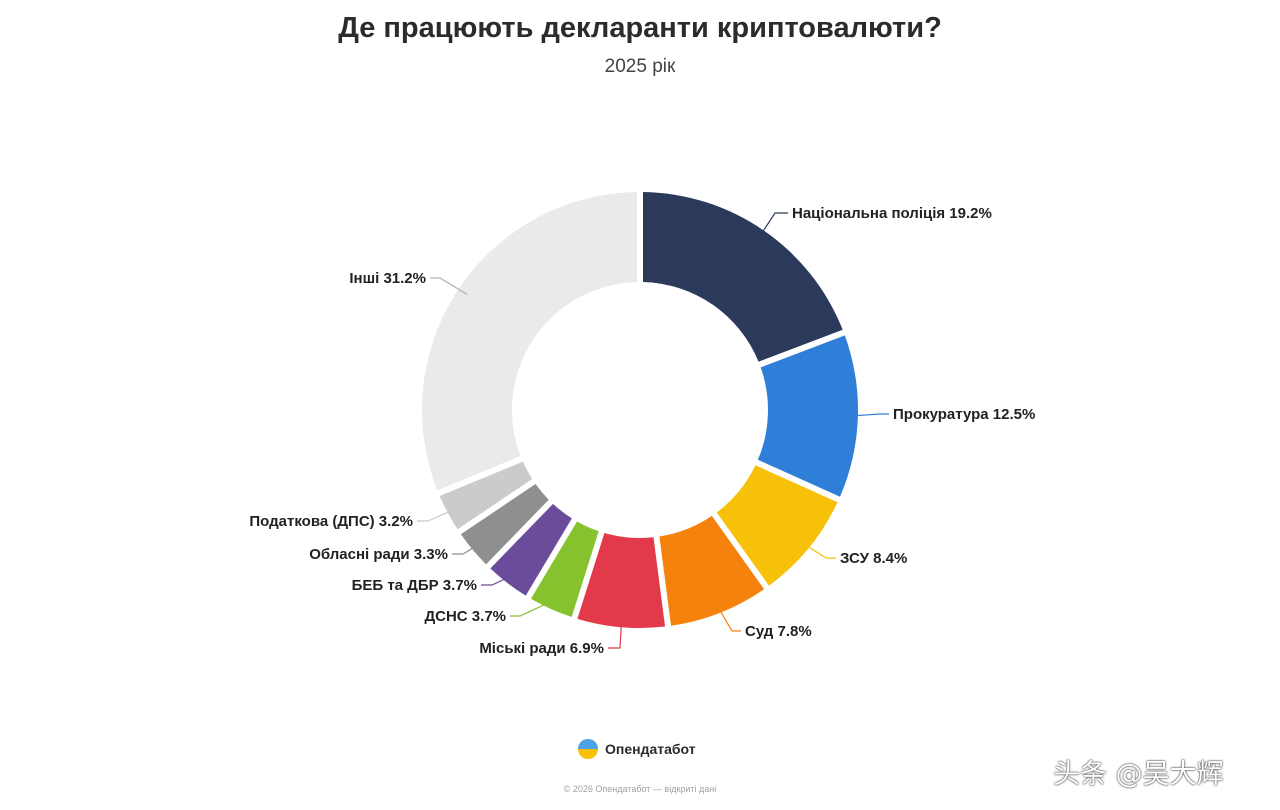 The width and height of the screenshot is (1280, 810). I want to click on brand-logo: Опендатабот, so click(636, 749).